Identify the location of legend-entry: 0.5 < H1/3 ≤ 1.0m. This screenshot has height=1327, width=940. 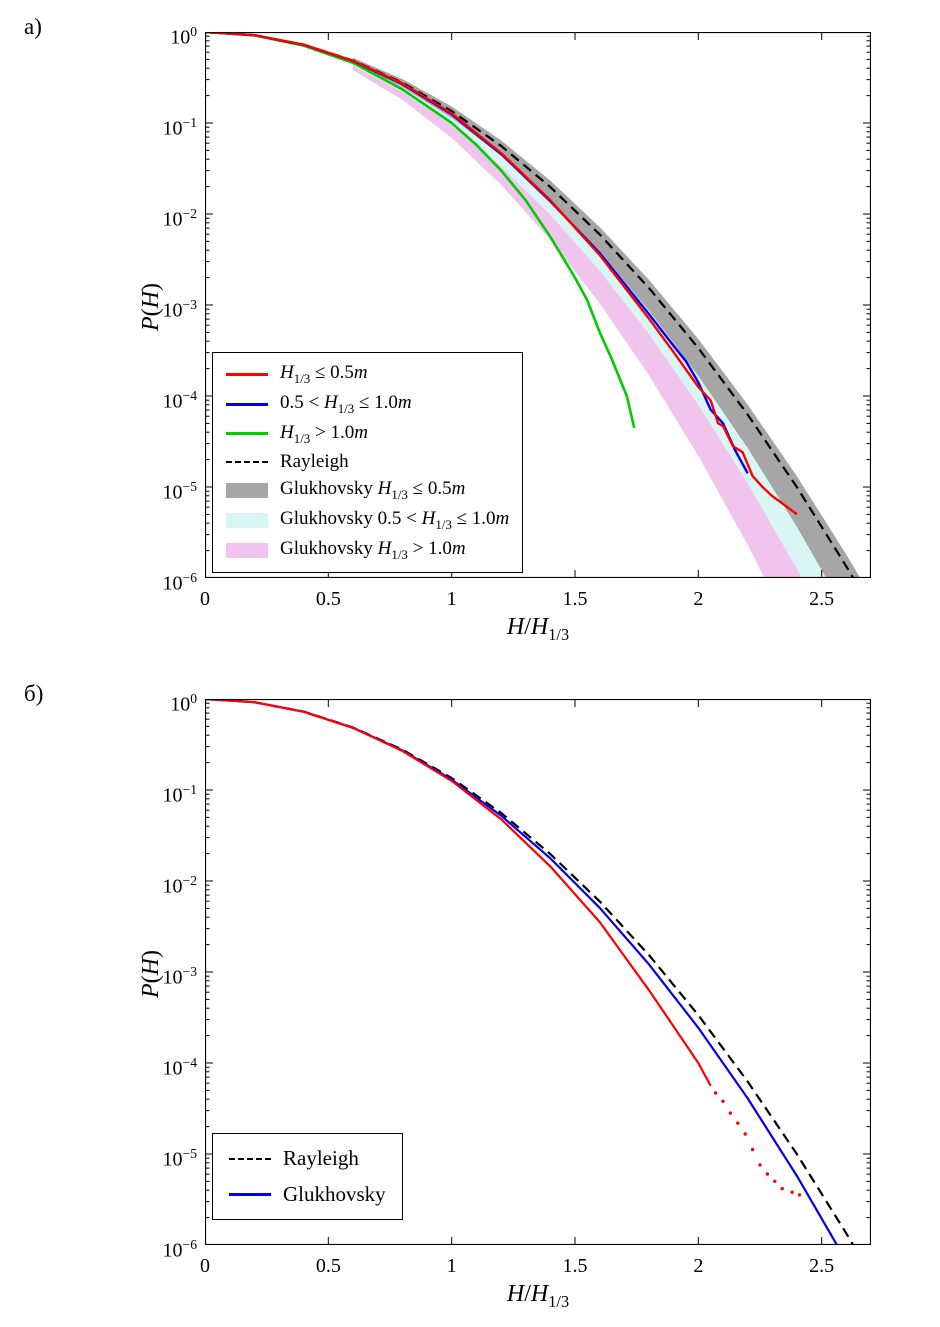
(367, 404).